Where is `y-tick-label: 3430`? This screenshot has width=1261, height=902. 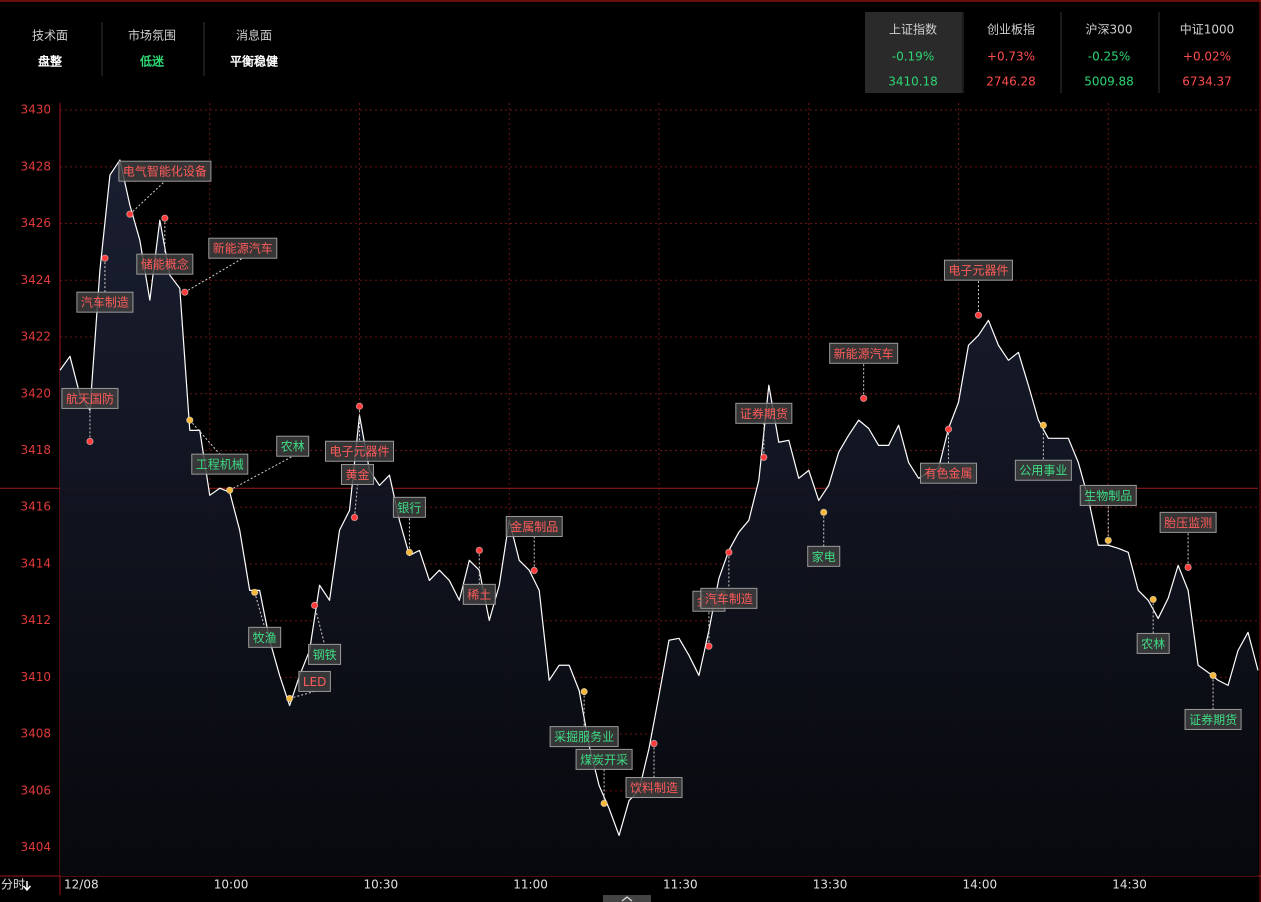
y-tick-label: 3430 is located at coordinates (35, 110).